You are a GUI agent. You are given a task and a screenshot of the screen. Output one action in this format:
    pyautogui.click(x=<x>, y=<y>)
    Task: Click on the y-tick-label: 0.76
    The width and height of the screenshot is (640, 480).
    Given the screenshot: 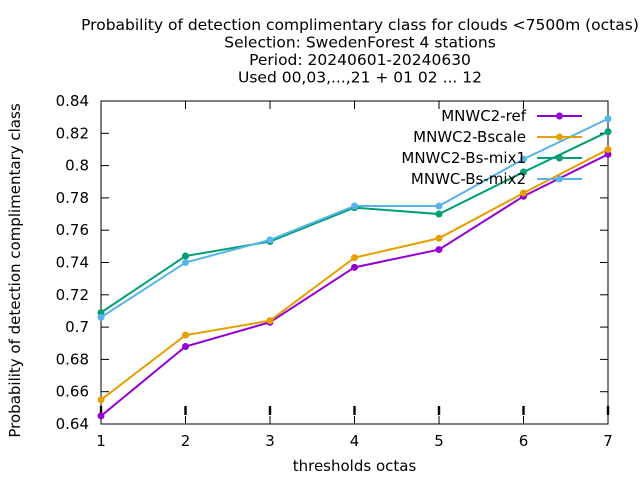 What is the action you would take?
    pyautogui.click(x=72, y=230)
    